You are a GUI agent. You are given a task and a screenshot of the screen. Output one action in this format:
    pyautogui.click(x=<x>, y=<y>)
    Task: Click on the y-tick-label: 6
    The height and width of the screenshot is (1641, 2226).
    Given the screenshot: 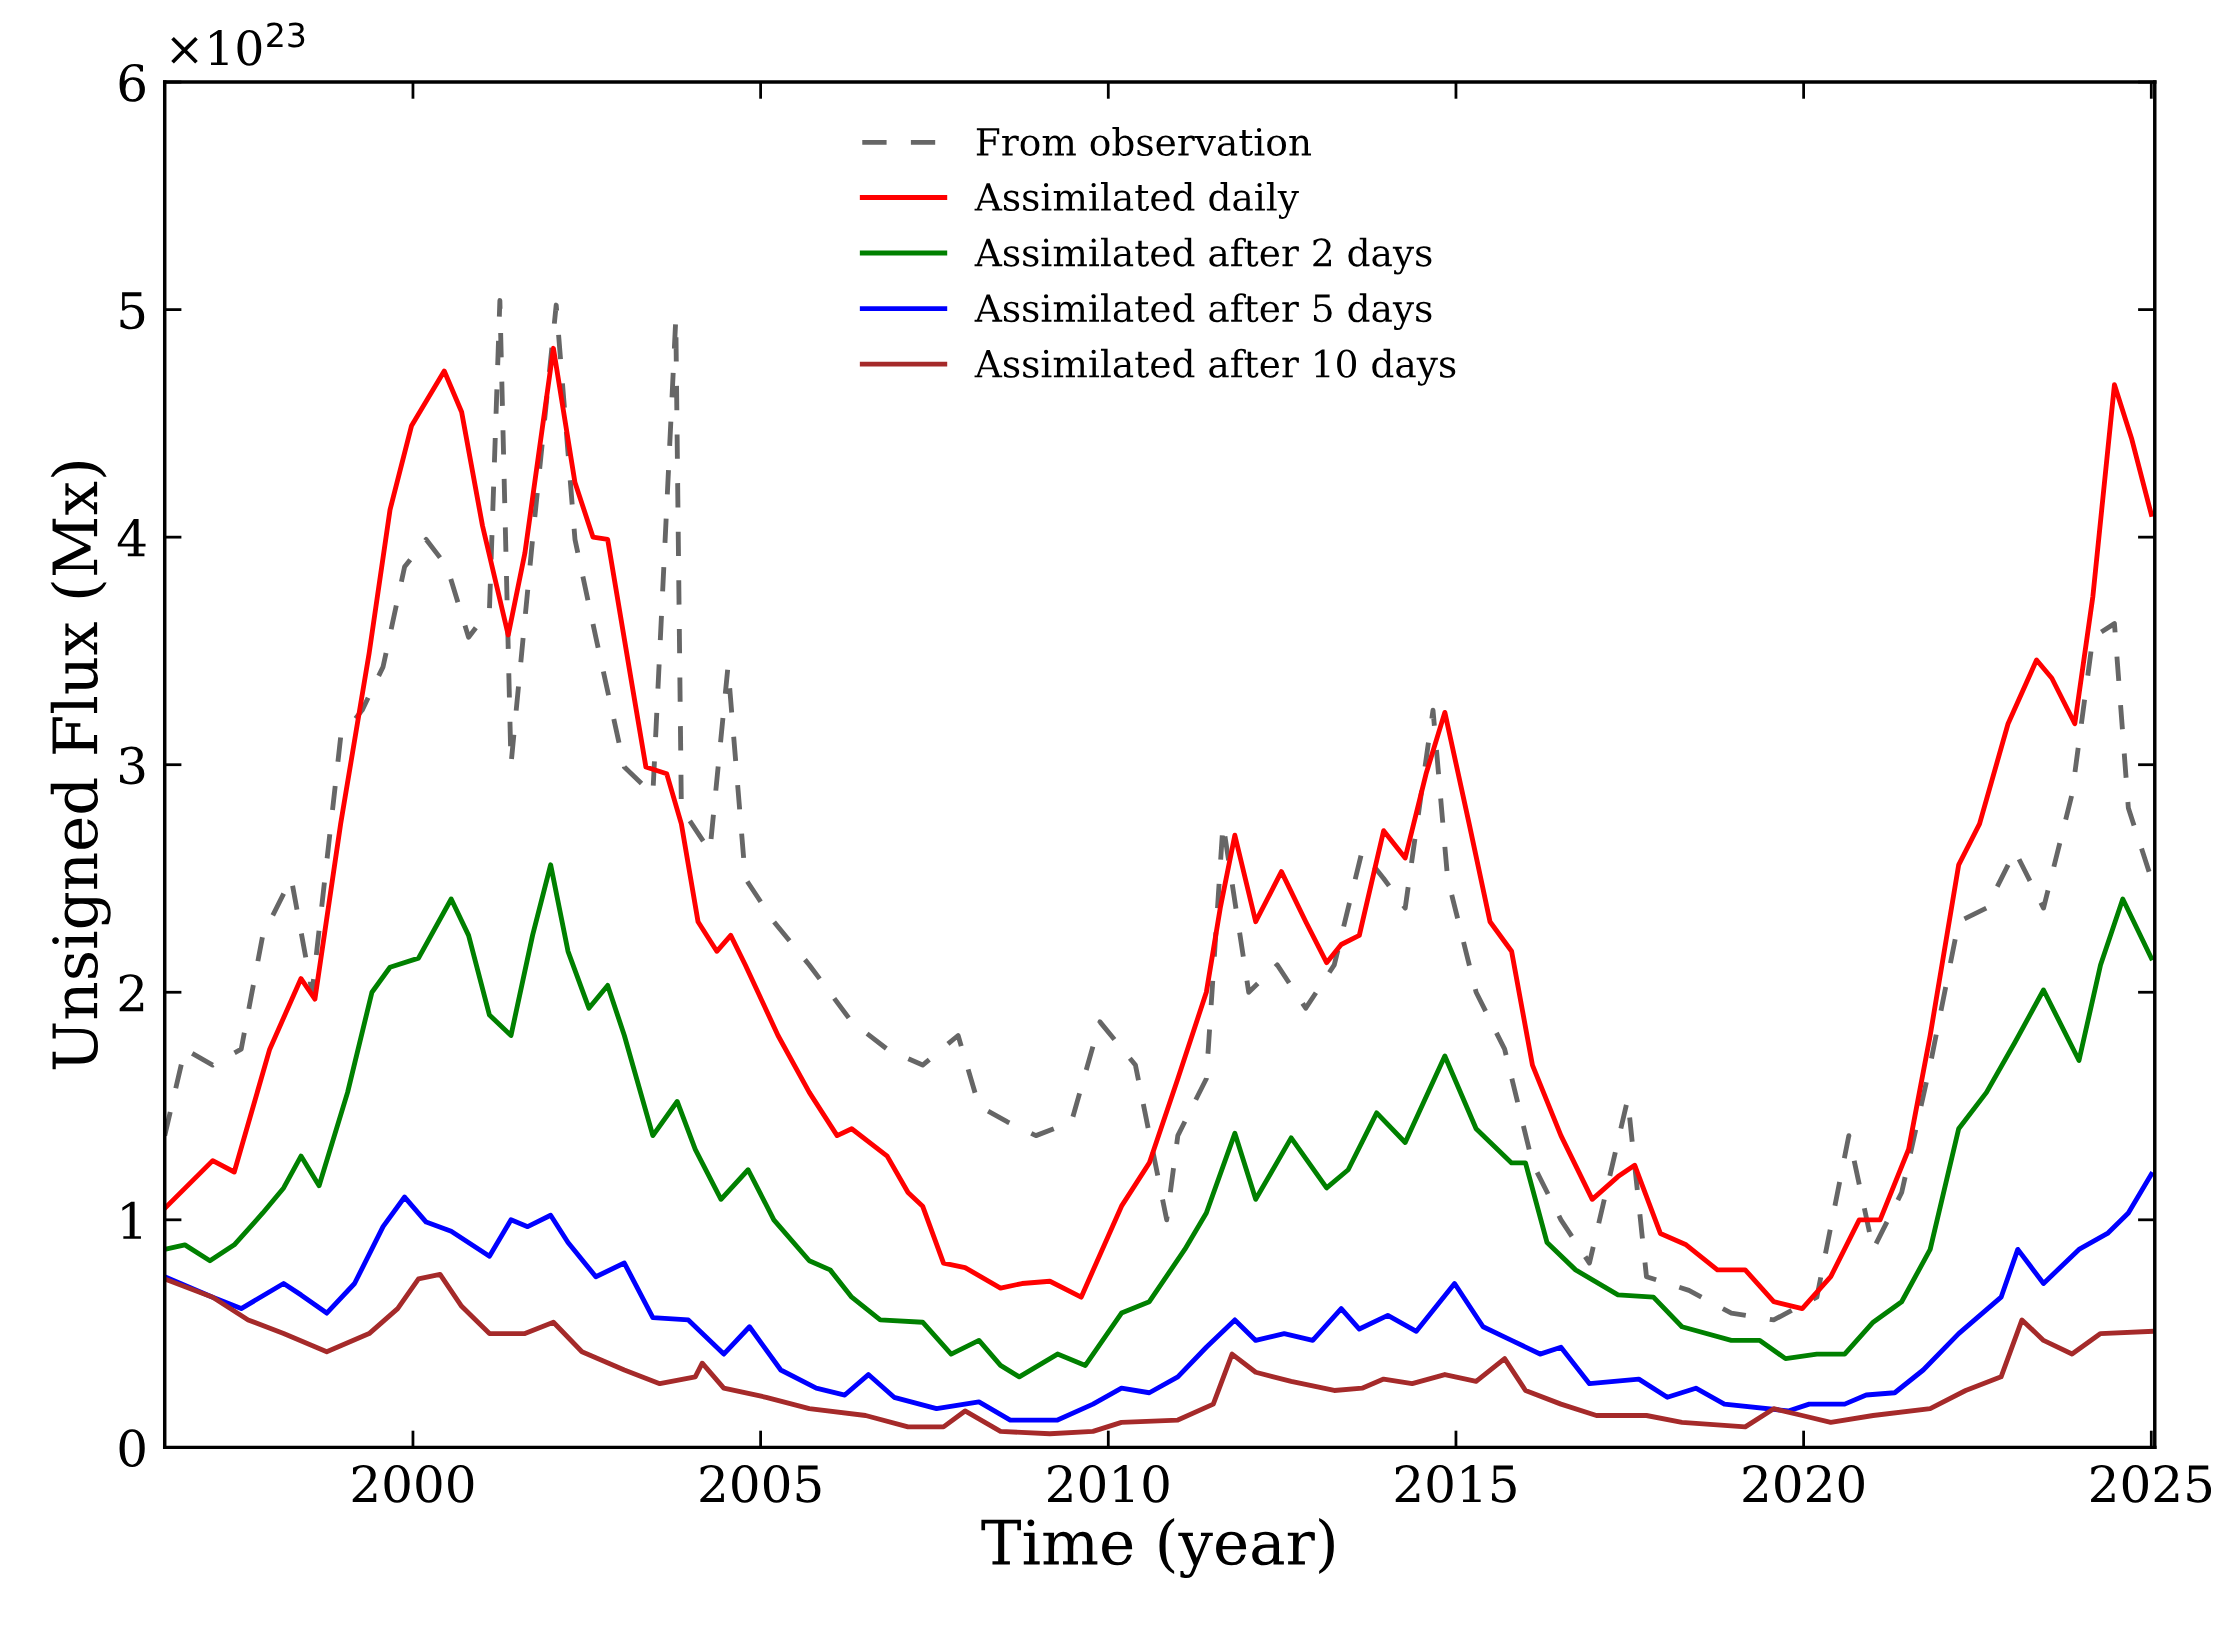 What is the action you would take?
    pyautogui.click(x=132, y=82)
    